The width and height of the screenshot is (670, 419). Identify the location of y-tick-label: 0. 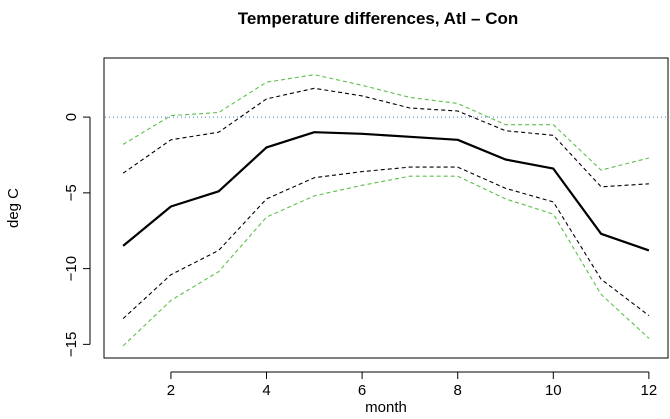
(71, 117).